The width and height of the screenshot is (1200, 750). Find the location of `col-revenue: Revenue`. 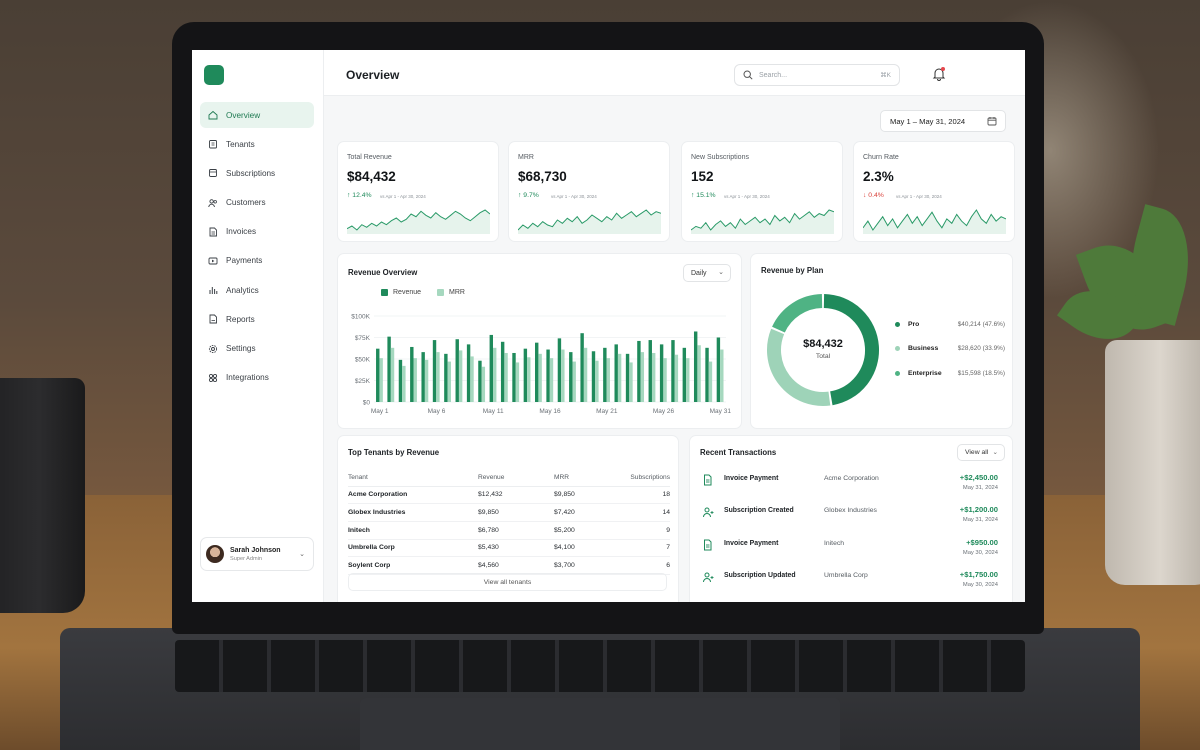

col-revenue: Revenue is located at coordinates (516, 478).